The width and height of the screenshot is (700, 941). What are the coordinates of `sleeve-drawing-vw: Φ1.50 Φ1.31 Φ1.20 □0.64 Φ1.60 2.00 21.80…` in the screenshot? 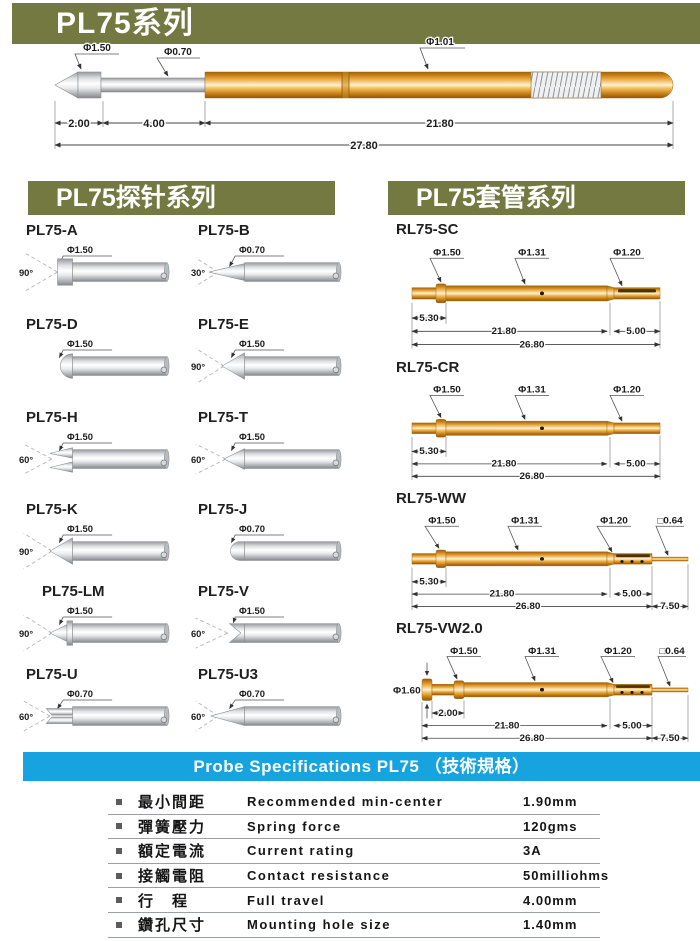 It's located at (540, 695).